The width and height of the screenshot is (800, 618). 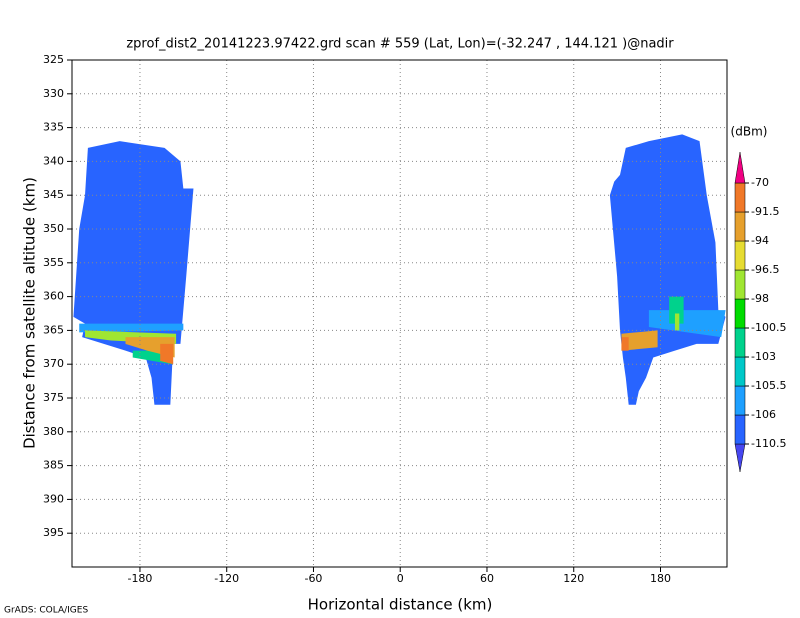 I want to click on y-tick-label: 365, so click(x=53, y=329).